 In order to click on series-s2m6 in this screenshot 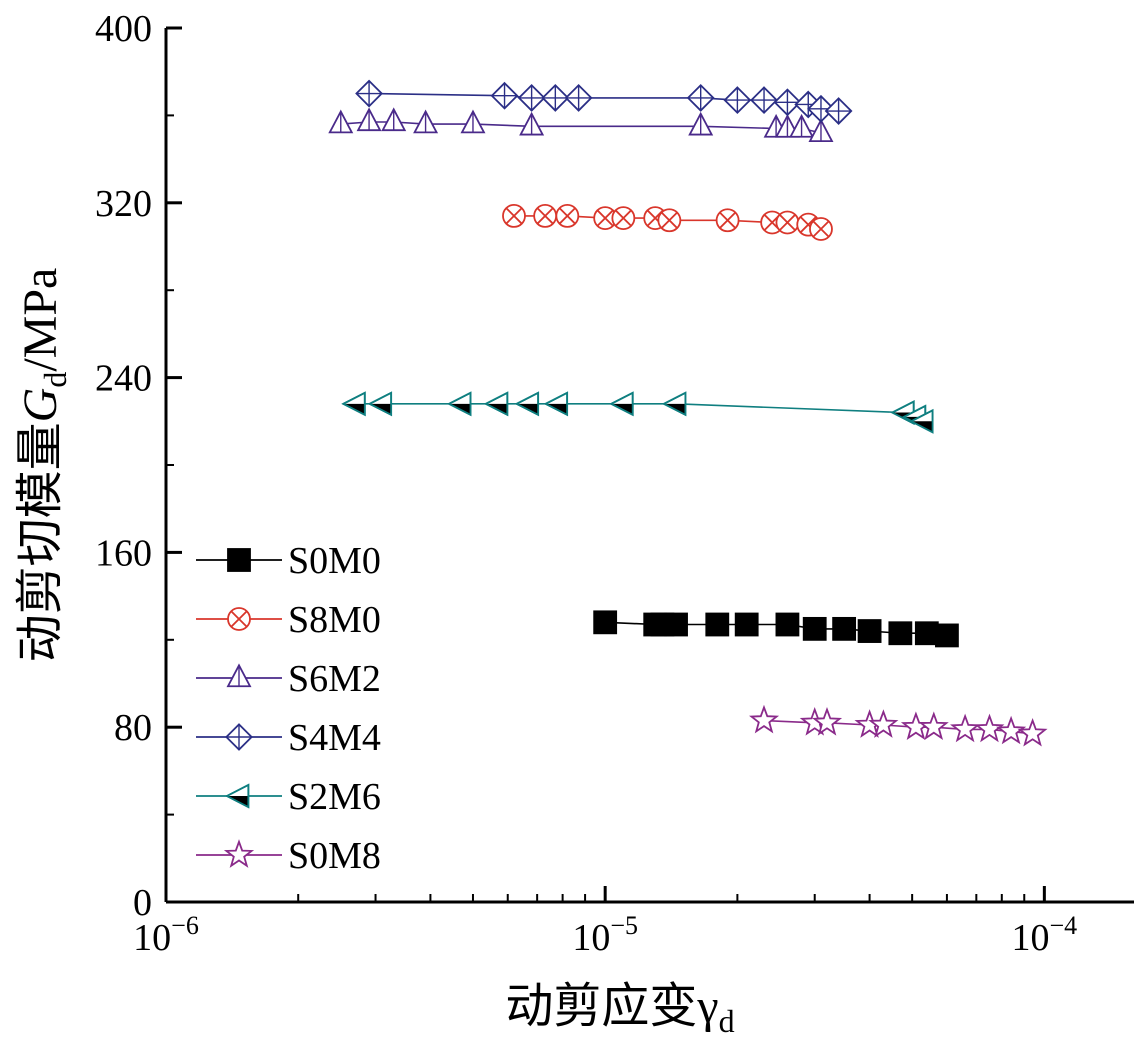, I will do `click(637, 412)`.